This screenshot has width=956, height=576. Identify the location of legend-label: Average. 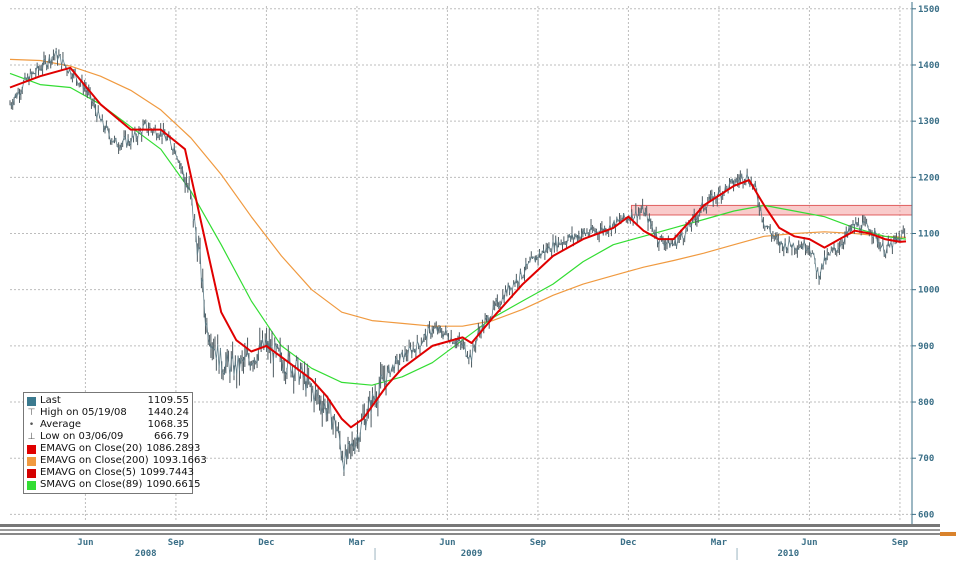
(61, 424).